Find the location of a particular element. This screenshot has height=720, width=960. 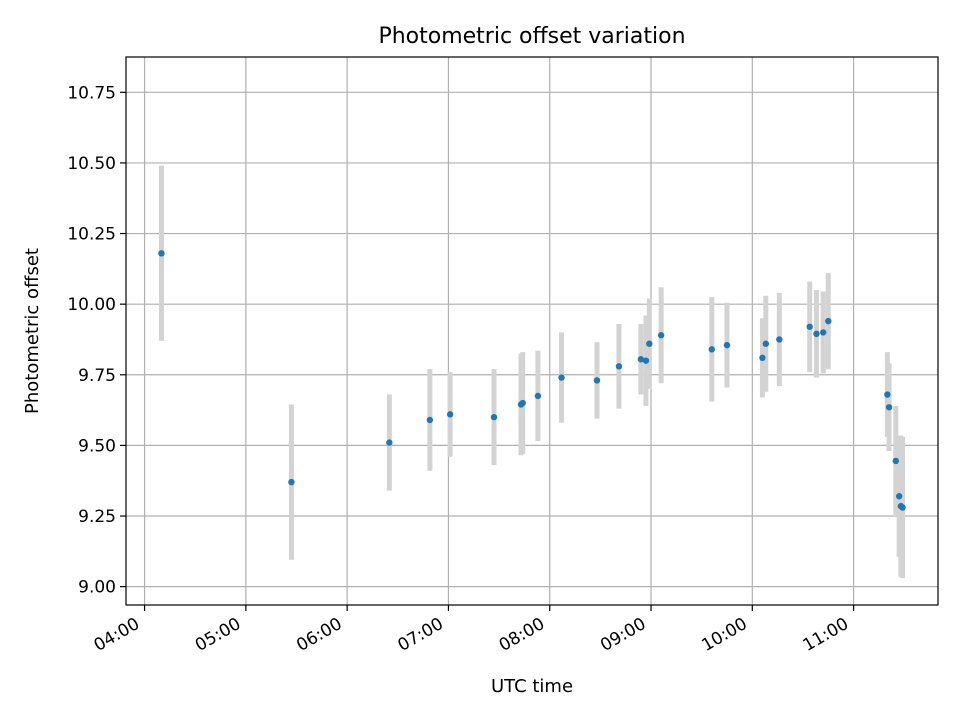

y-axis-label: Photometric offset is located at coordinates (32, 331).